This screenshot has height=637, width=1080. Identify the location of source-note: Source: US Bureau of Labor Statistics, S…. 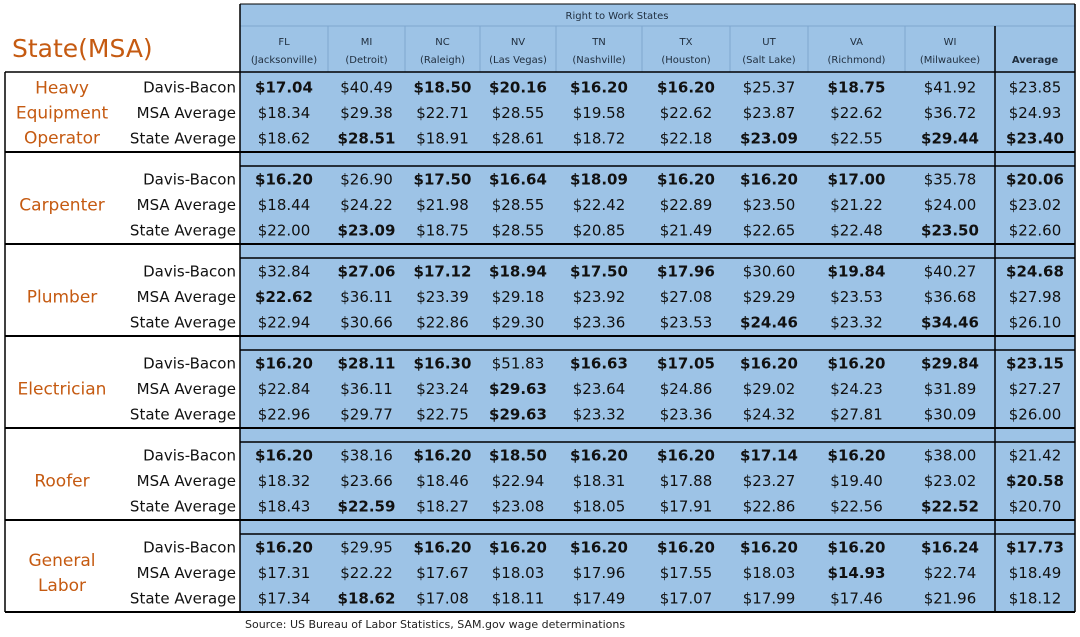
(435, 624).